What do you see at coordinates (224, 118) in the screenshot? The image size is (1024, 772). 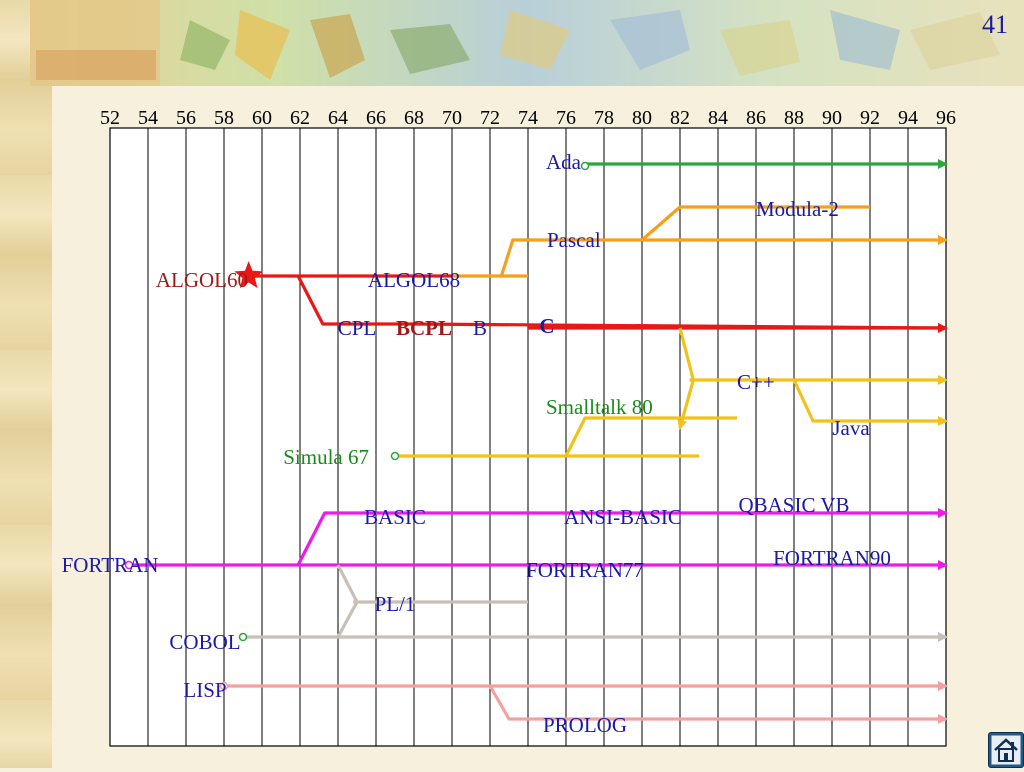 I see `year-label: 58` at bounding box center [224, 118].